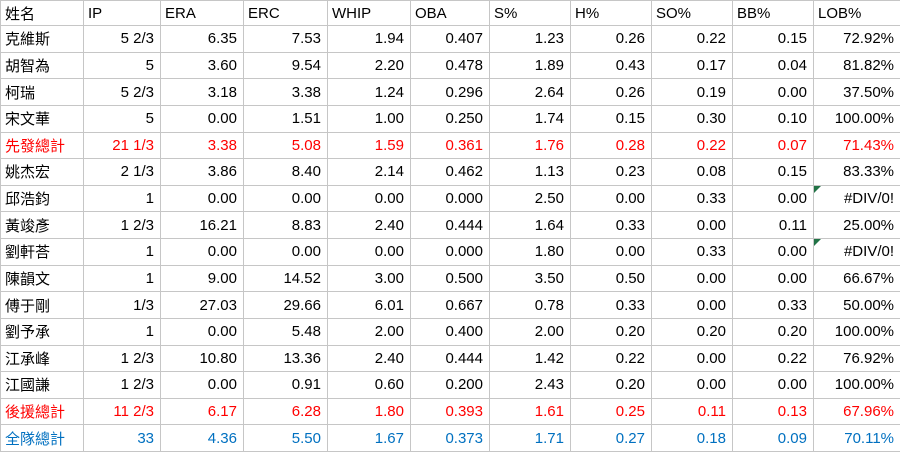 Image resolution: width=900 pixels, height=452 pixels. What do you see at coordinates (450, 305) in the screenshot?
I see `stat-cell-oba: 0.667` at bounding box center [450, 305].